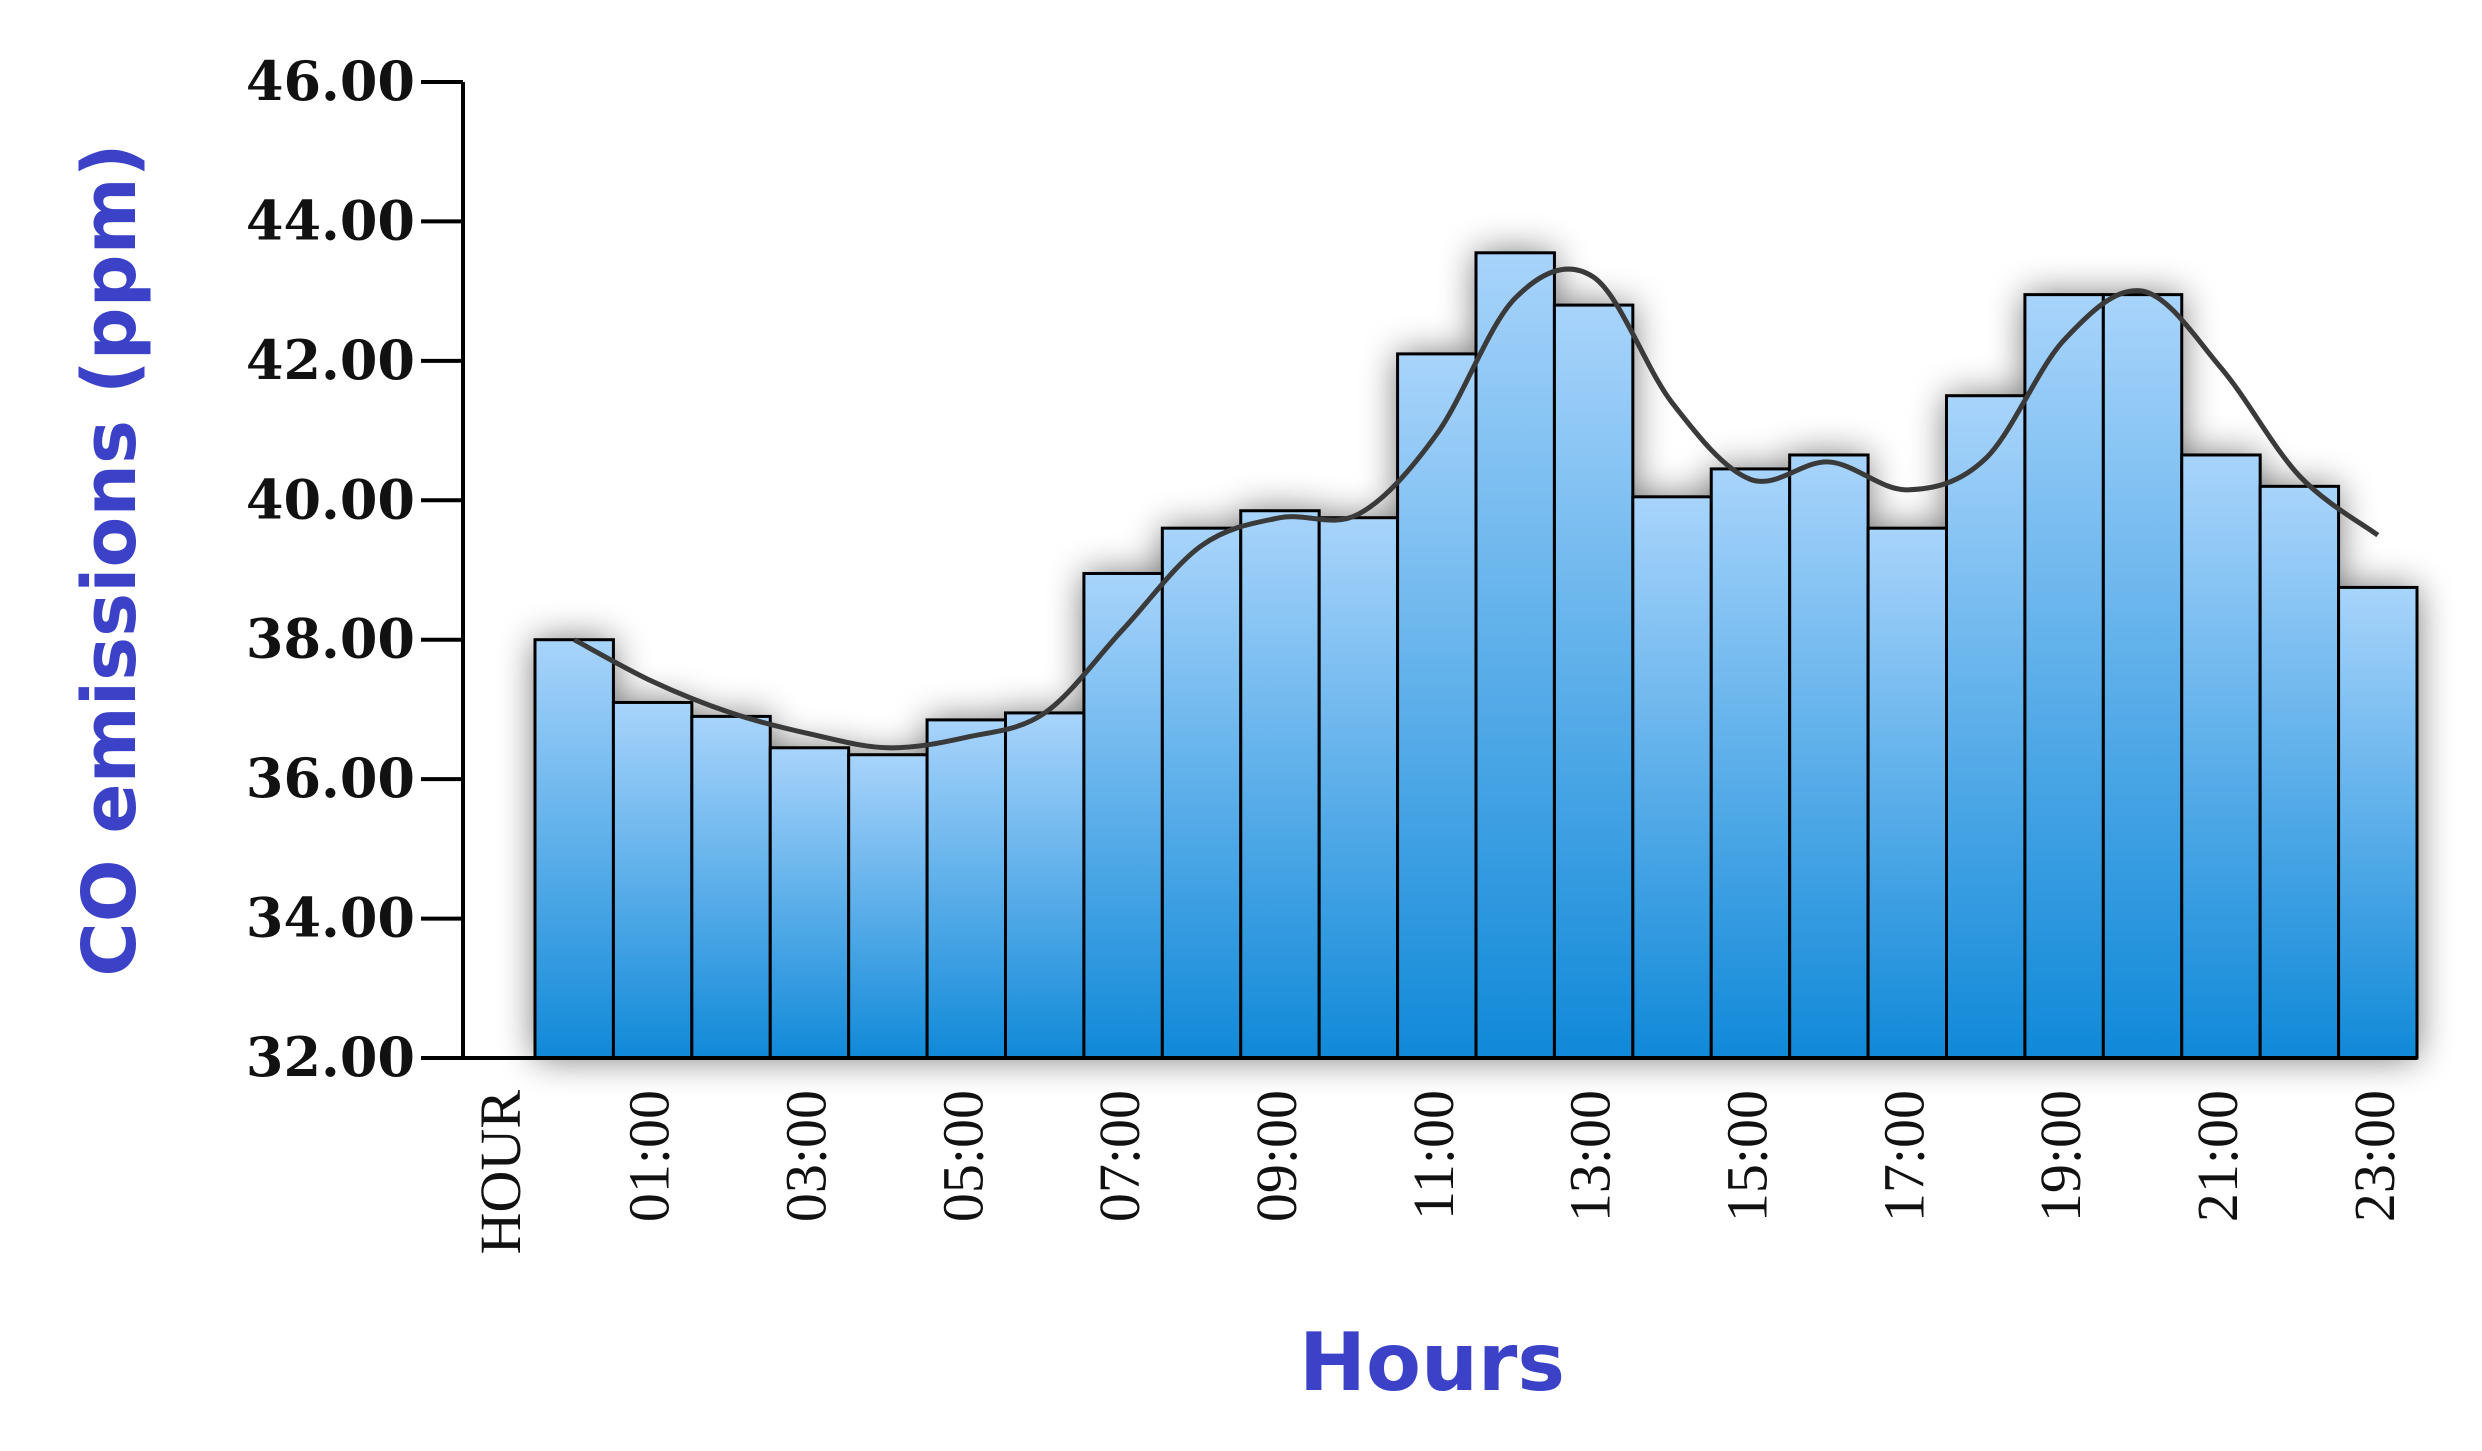 This screenshot has width=2482, height=1451. I want to click on y-tick-label: 36.00, so click(330, 778).